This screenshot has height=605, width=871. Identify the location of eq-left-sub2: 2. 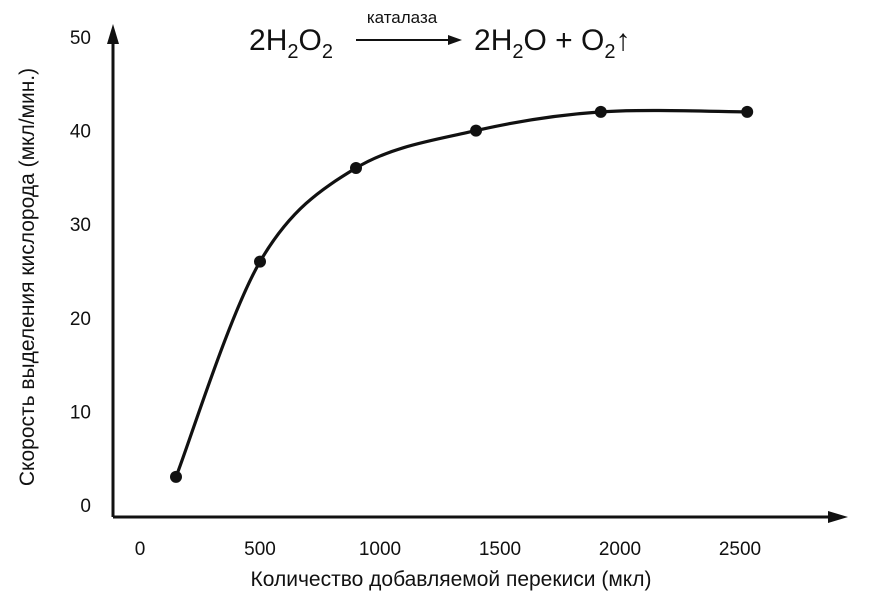
(327, 52).